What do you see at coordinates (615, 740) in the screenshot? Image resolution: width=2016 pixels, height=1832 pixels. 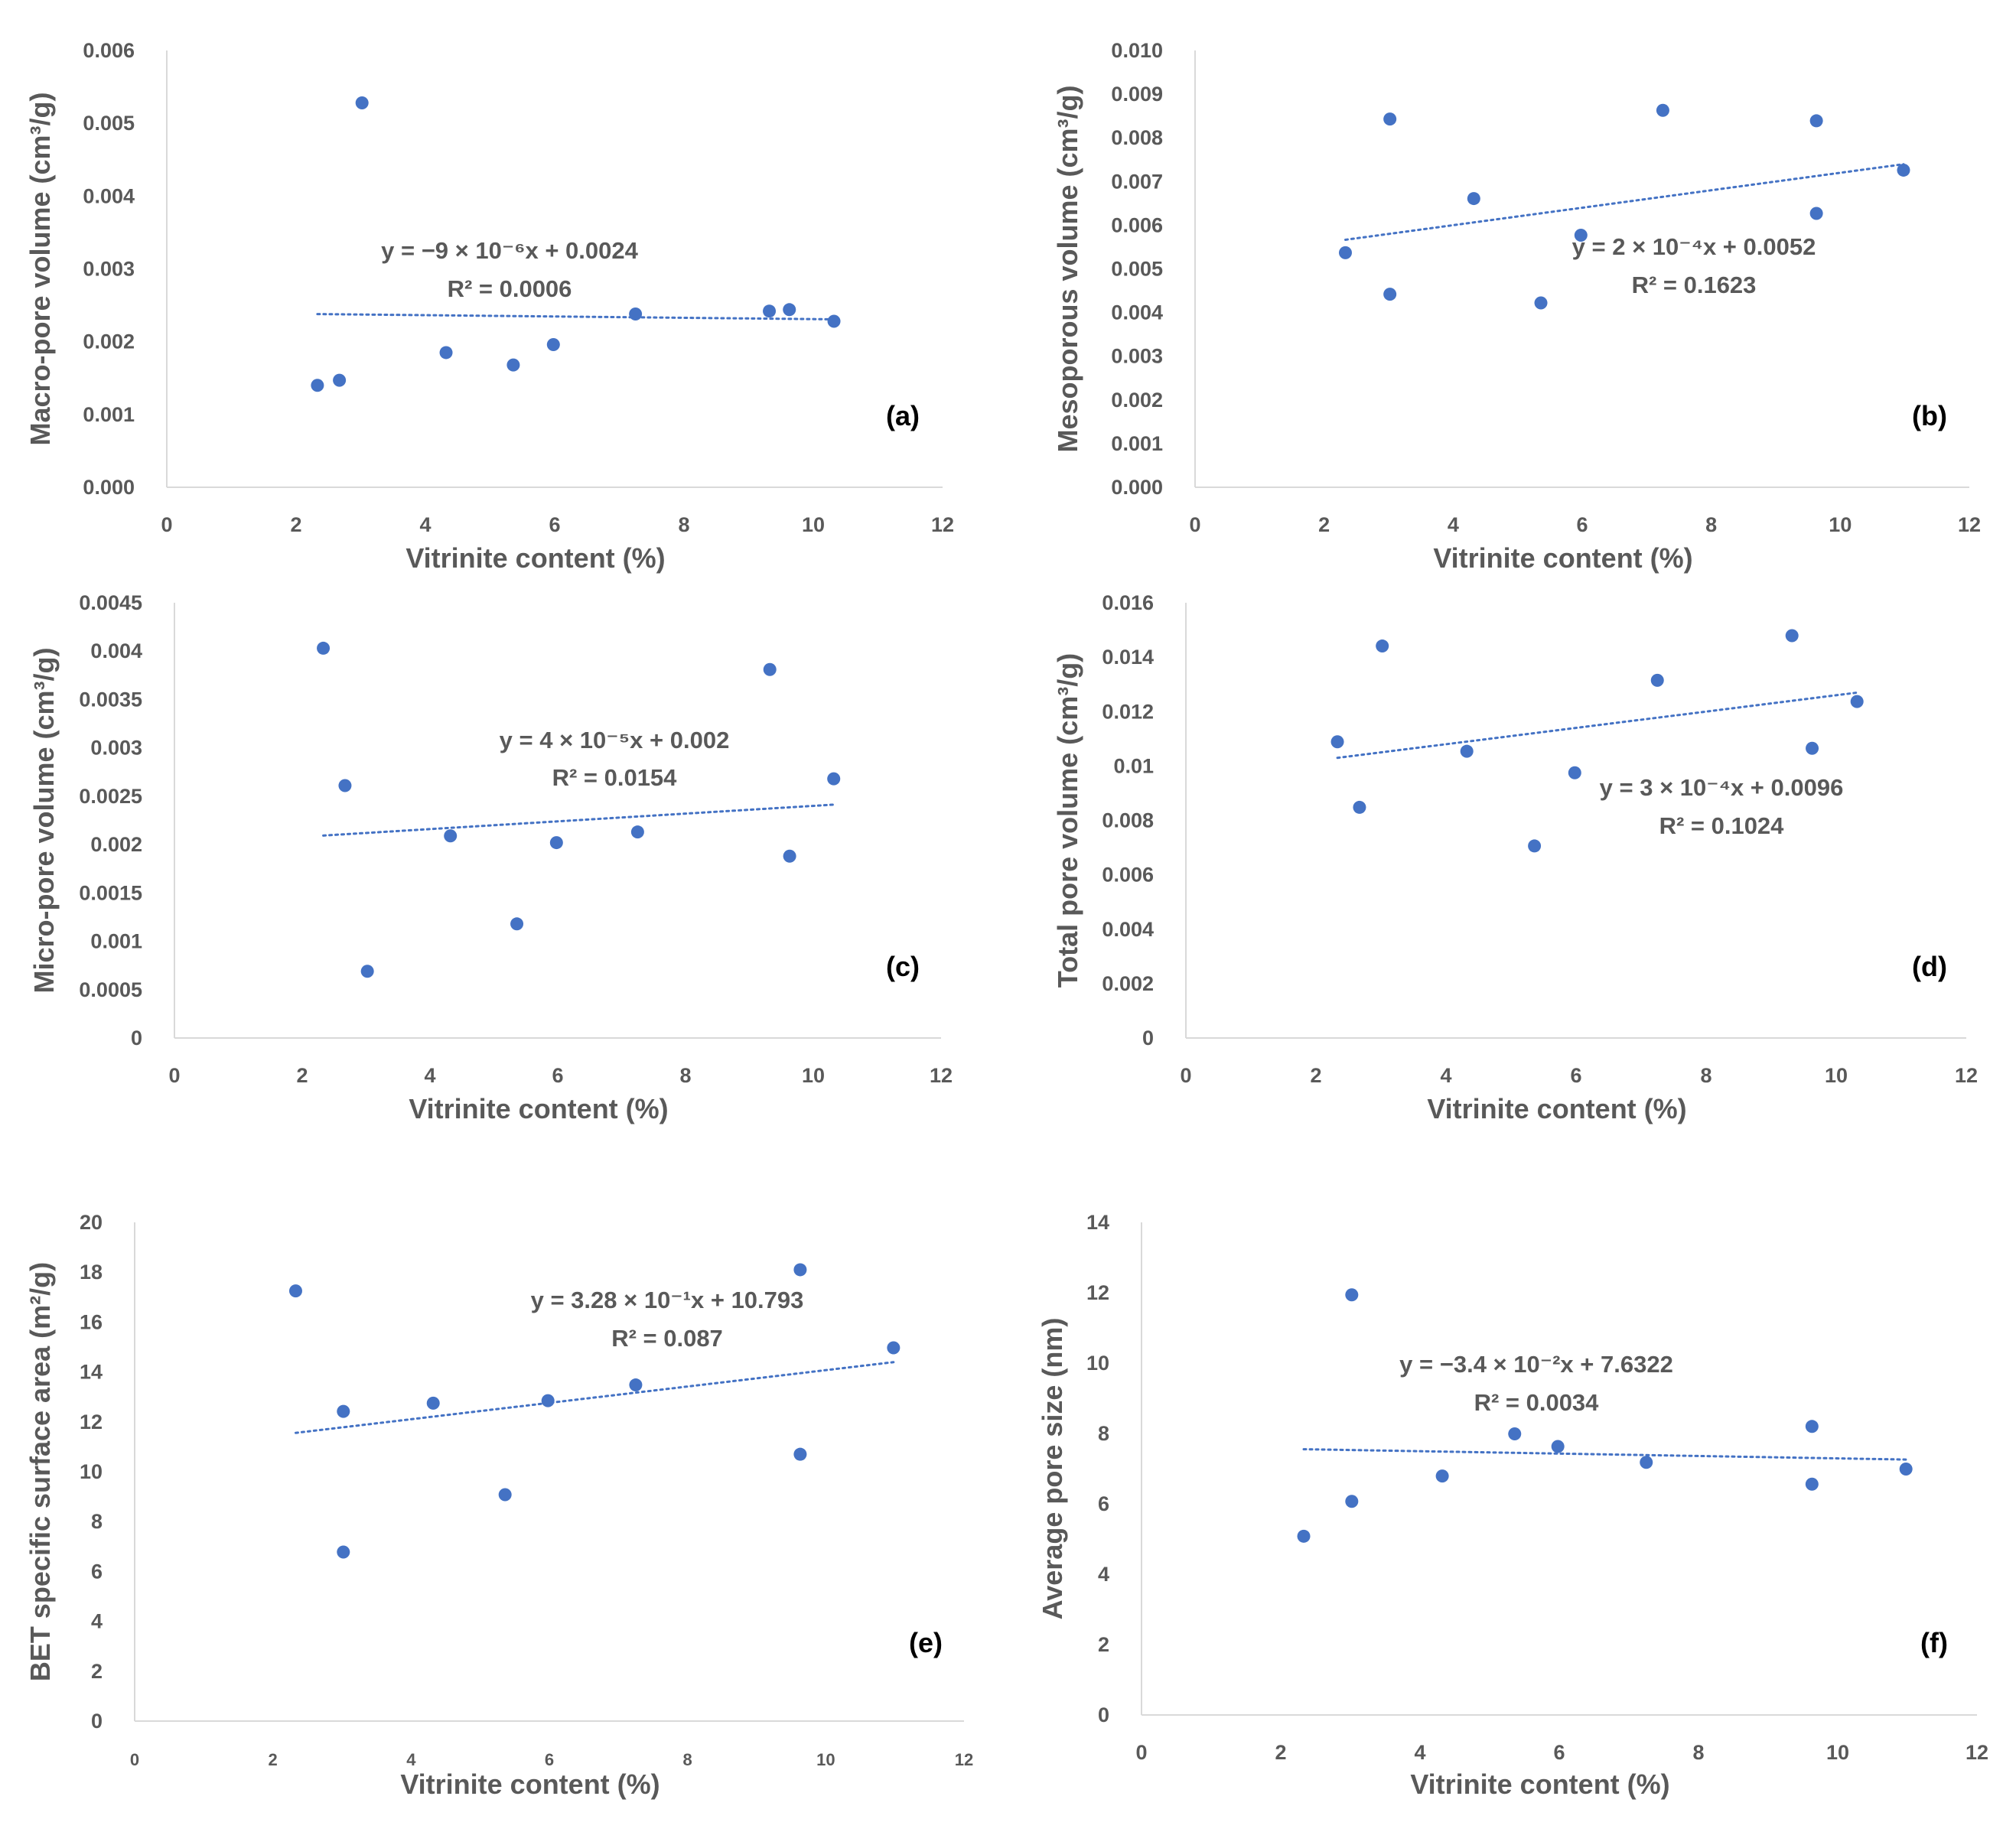 I see `trend-equation: y = 4 × 10⁻⁵x + 0.002` at bounding box center [615, 740].